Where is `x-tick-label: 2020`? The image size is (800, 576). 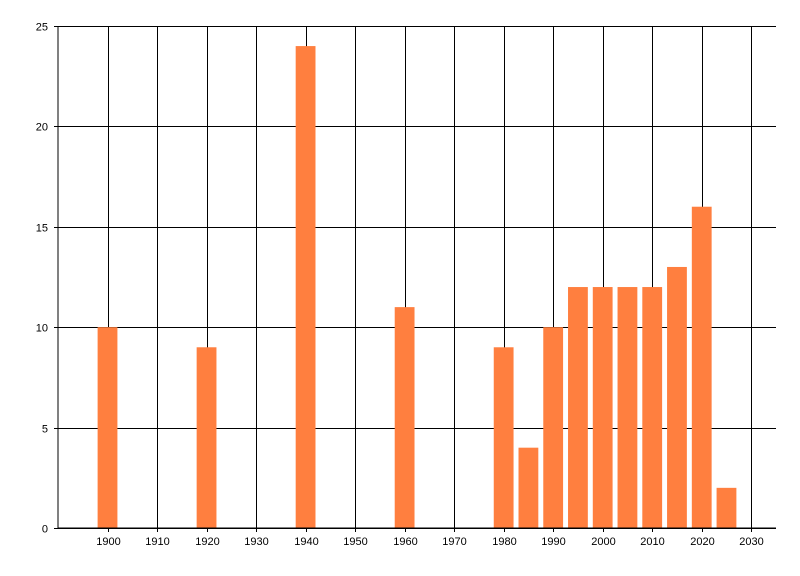
x-tick-label: 2020 is located at coordinates (702, 542).